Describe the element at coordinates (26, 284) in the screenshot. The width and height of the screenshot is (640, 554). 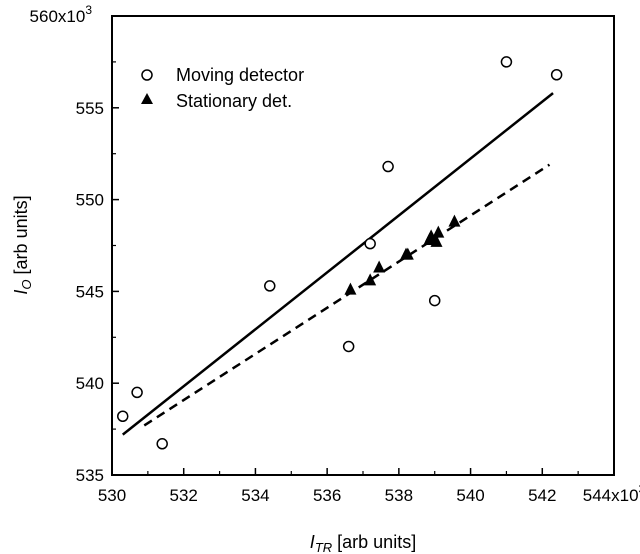
I see `y-axis-title-sub: O` at that location.